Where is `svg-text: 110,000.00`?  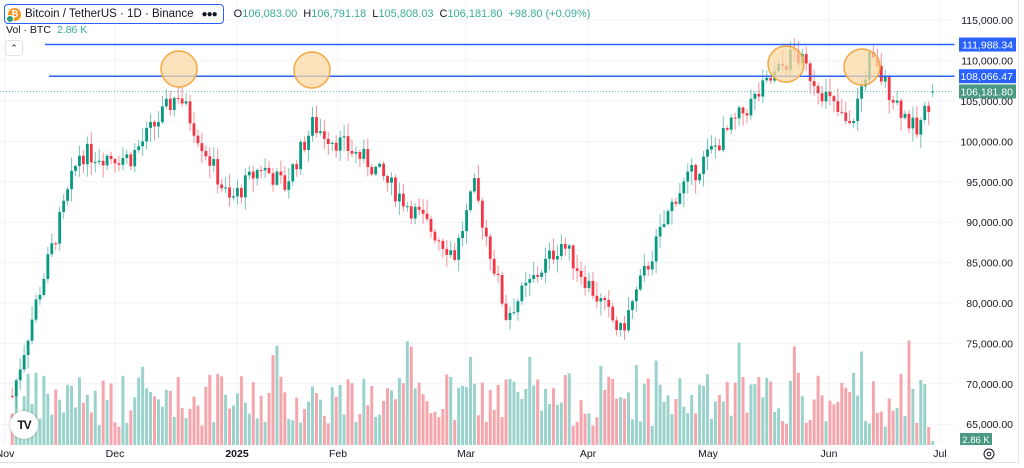 svg-text: 110,000.00 is located at coordinates (987, 62).